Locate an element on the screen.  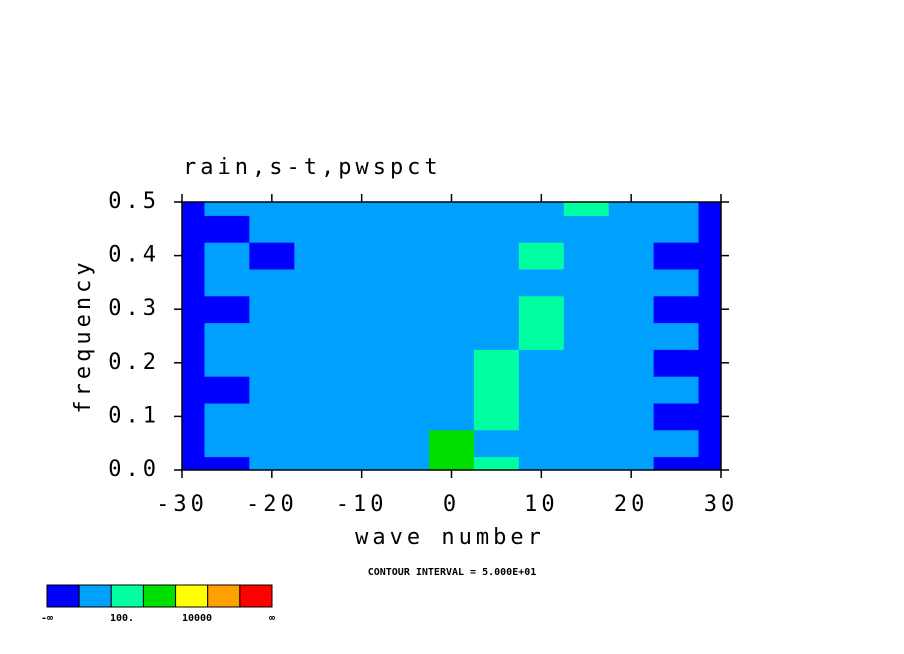
y-tick-label: 0.0 is located at coordinates (134, 469).